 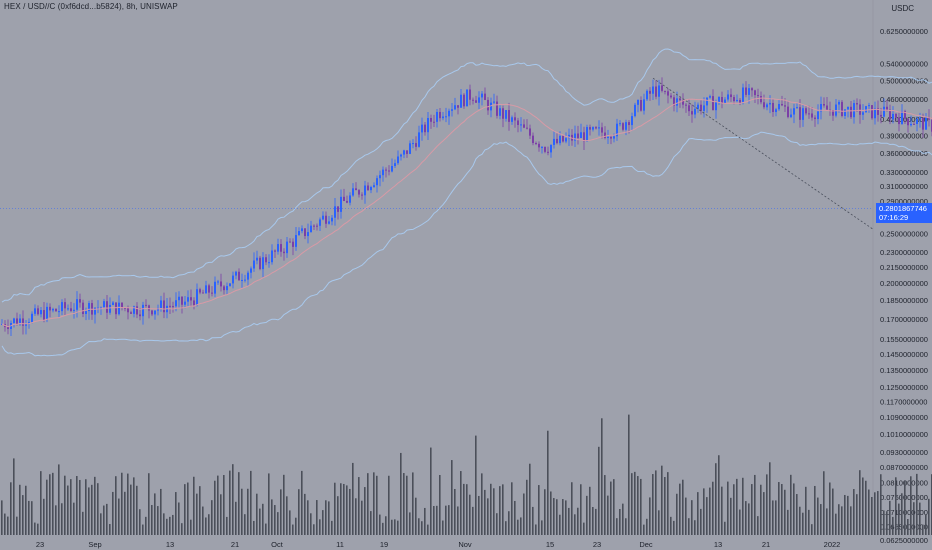 I want to click on y-tick-label: 0.4600000000, so click(x=904, y=99).